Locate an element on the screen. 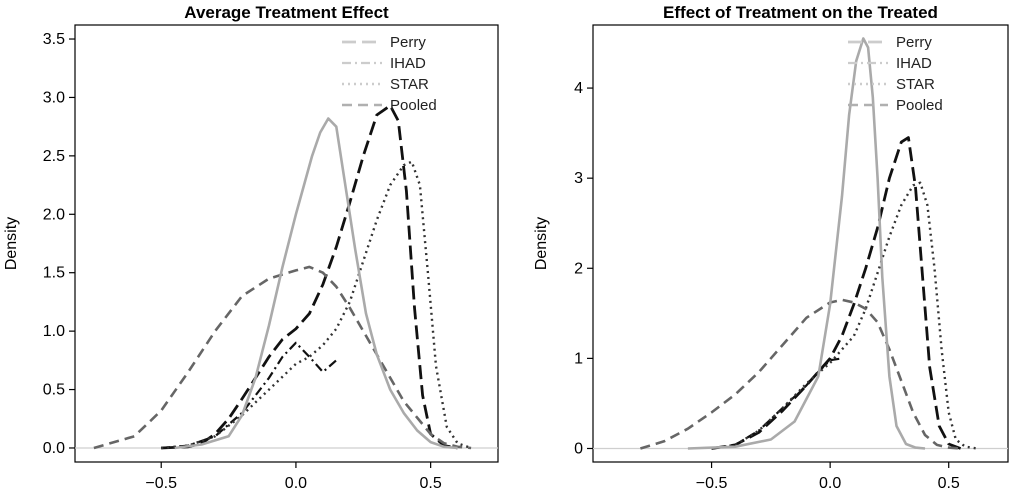 Image resolution: width=1009 pixels, height=494 pixels. y-tick-label: 0.0 is located at coordinates (54, 448).